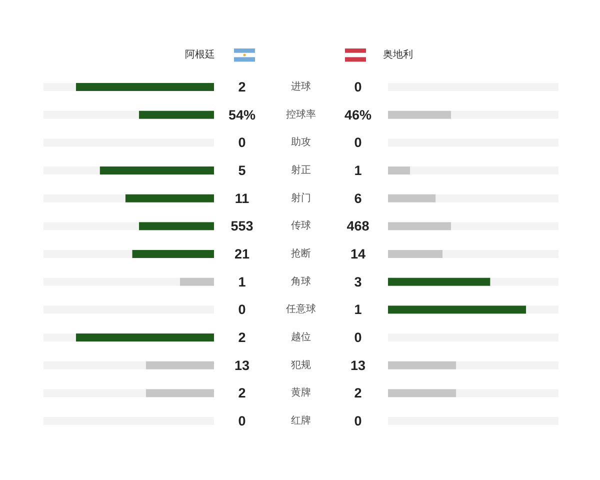  What do you see at coordinates (242, 114) in the screenshot?
I see `text: 54%` at bounding box center [242, 114].